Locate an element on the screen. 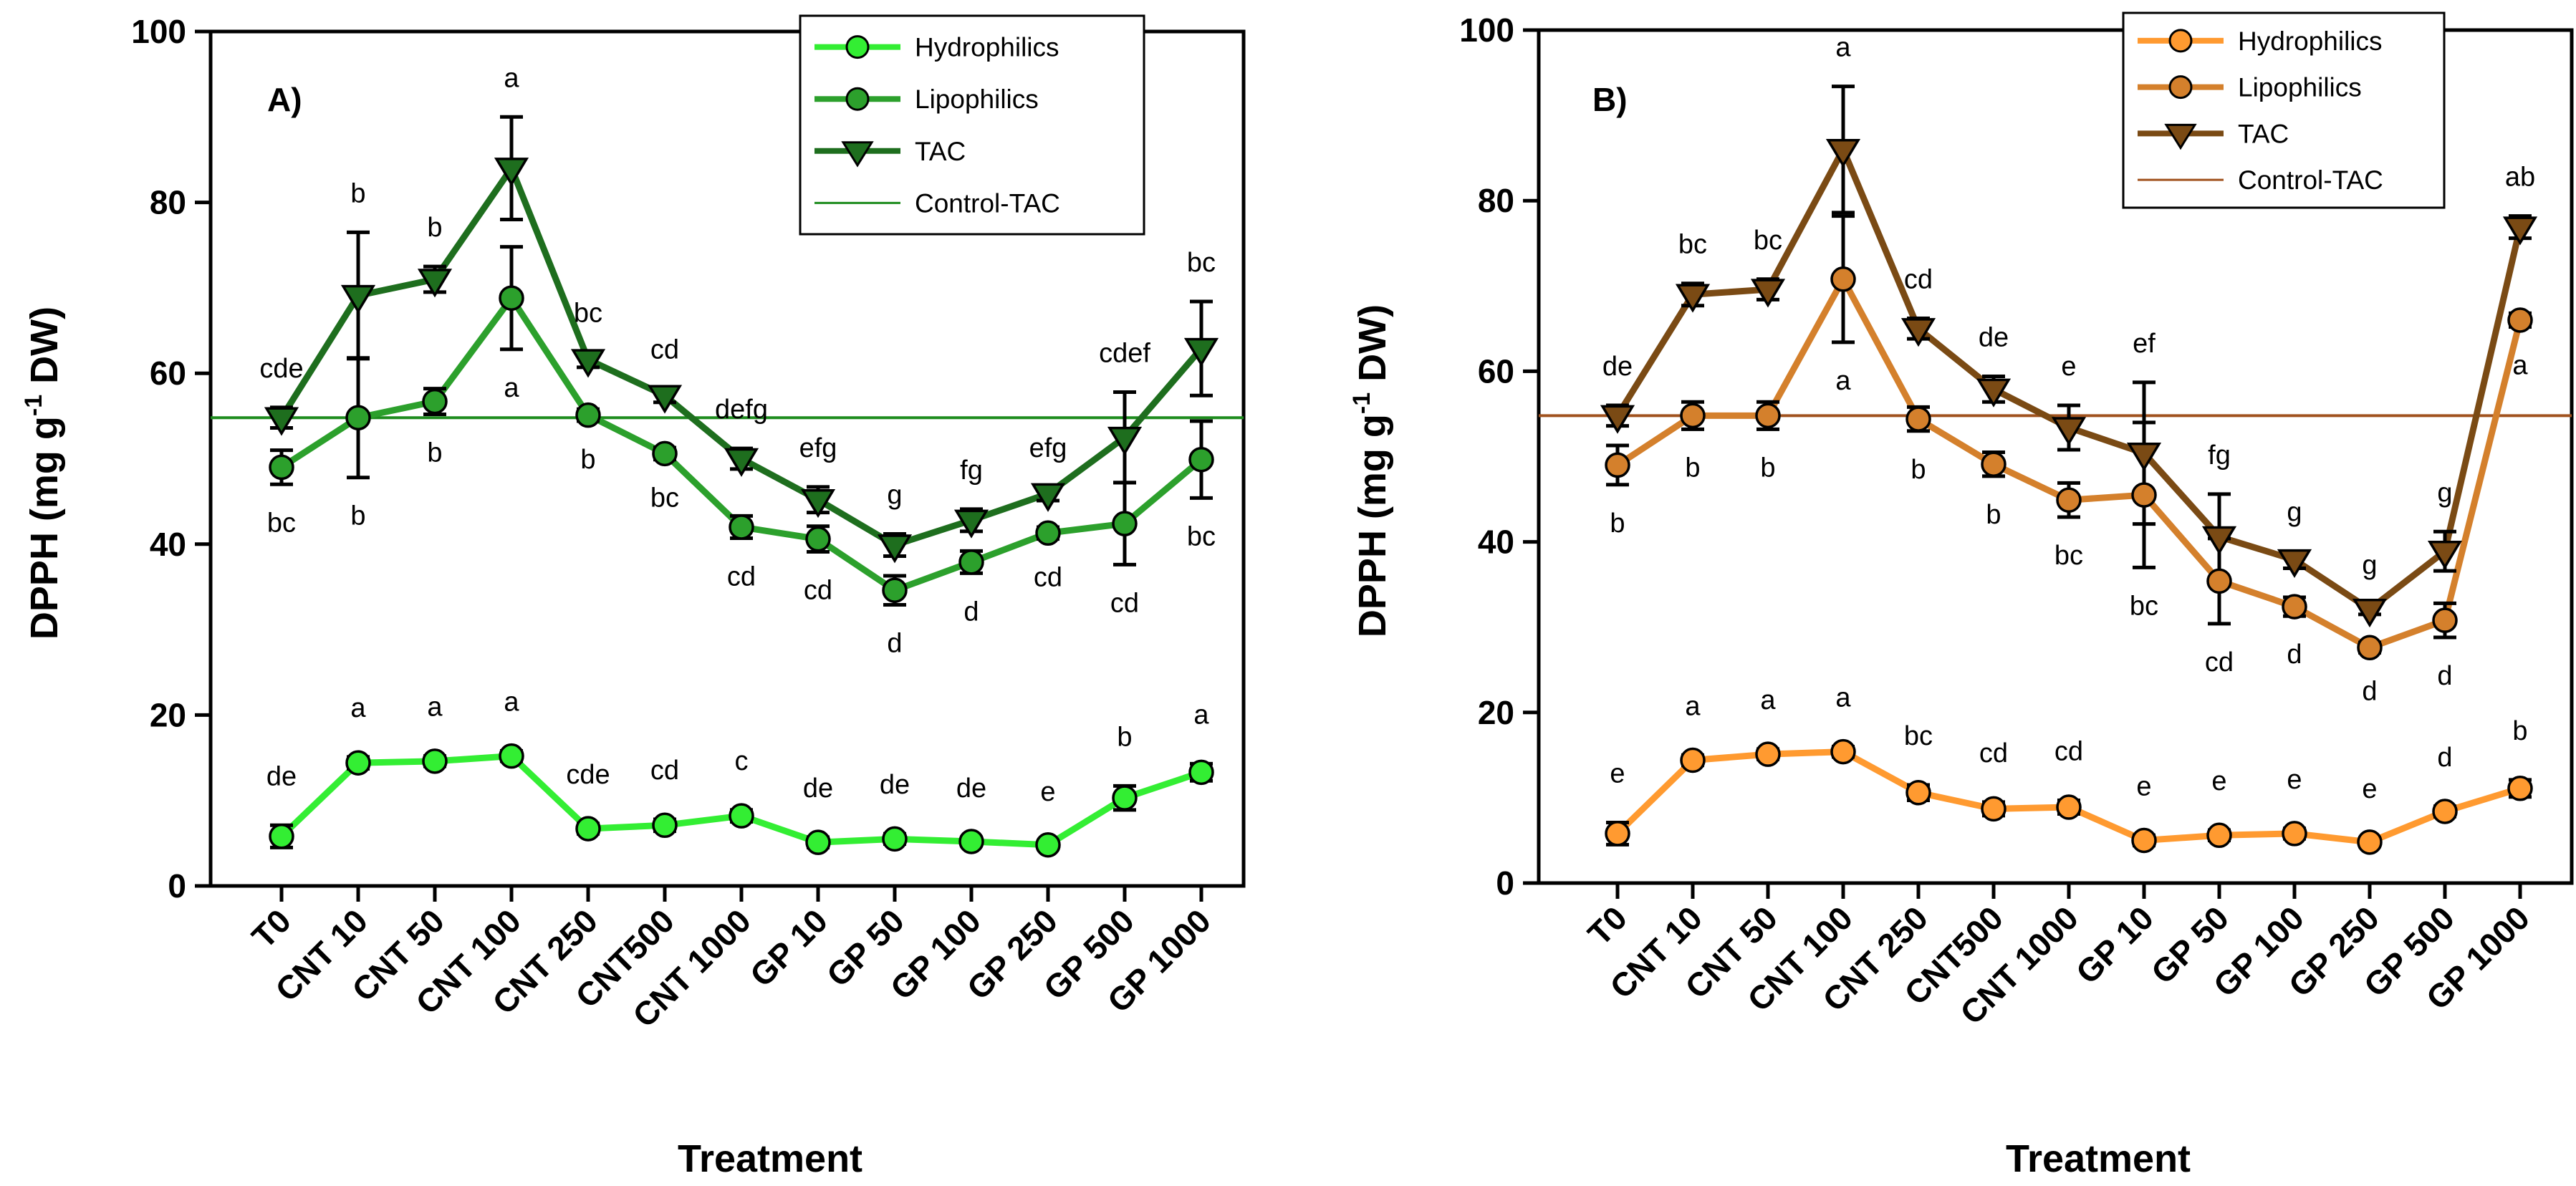  sig-letter-tac: cd is located at coordinates (665, 350).